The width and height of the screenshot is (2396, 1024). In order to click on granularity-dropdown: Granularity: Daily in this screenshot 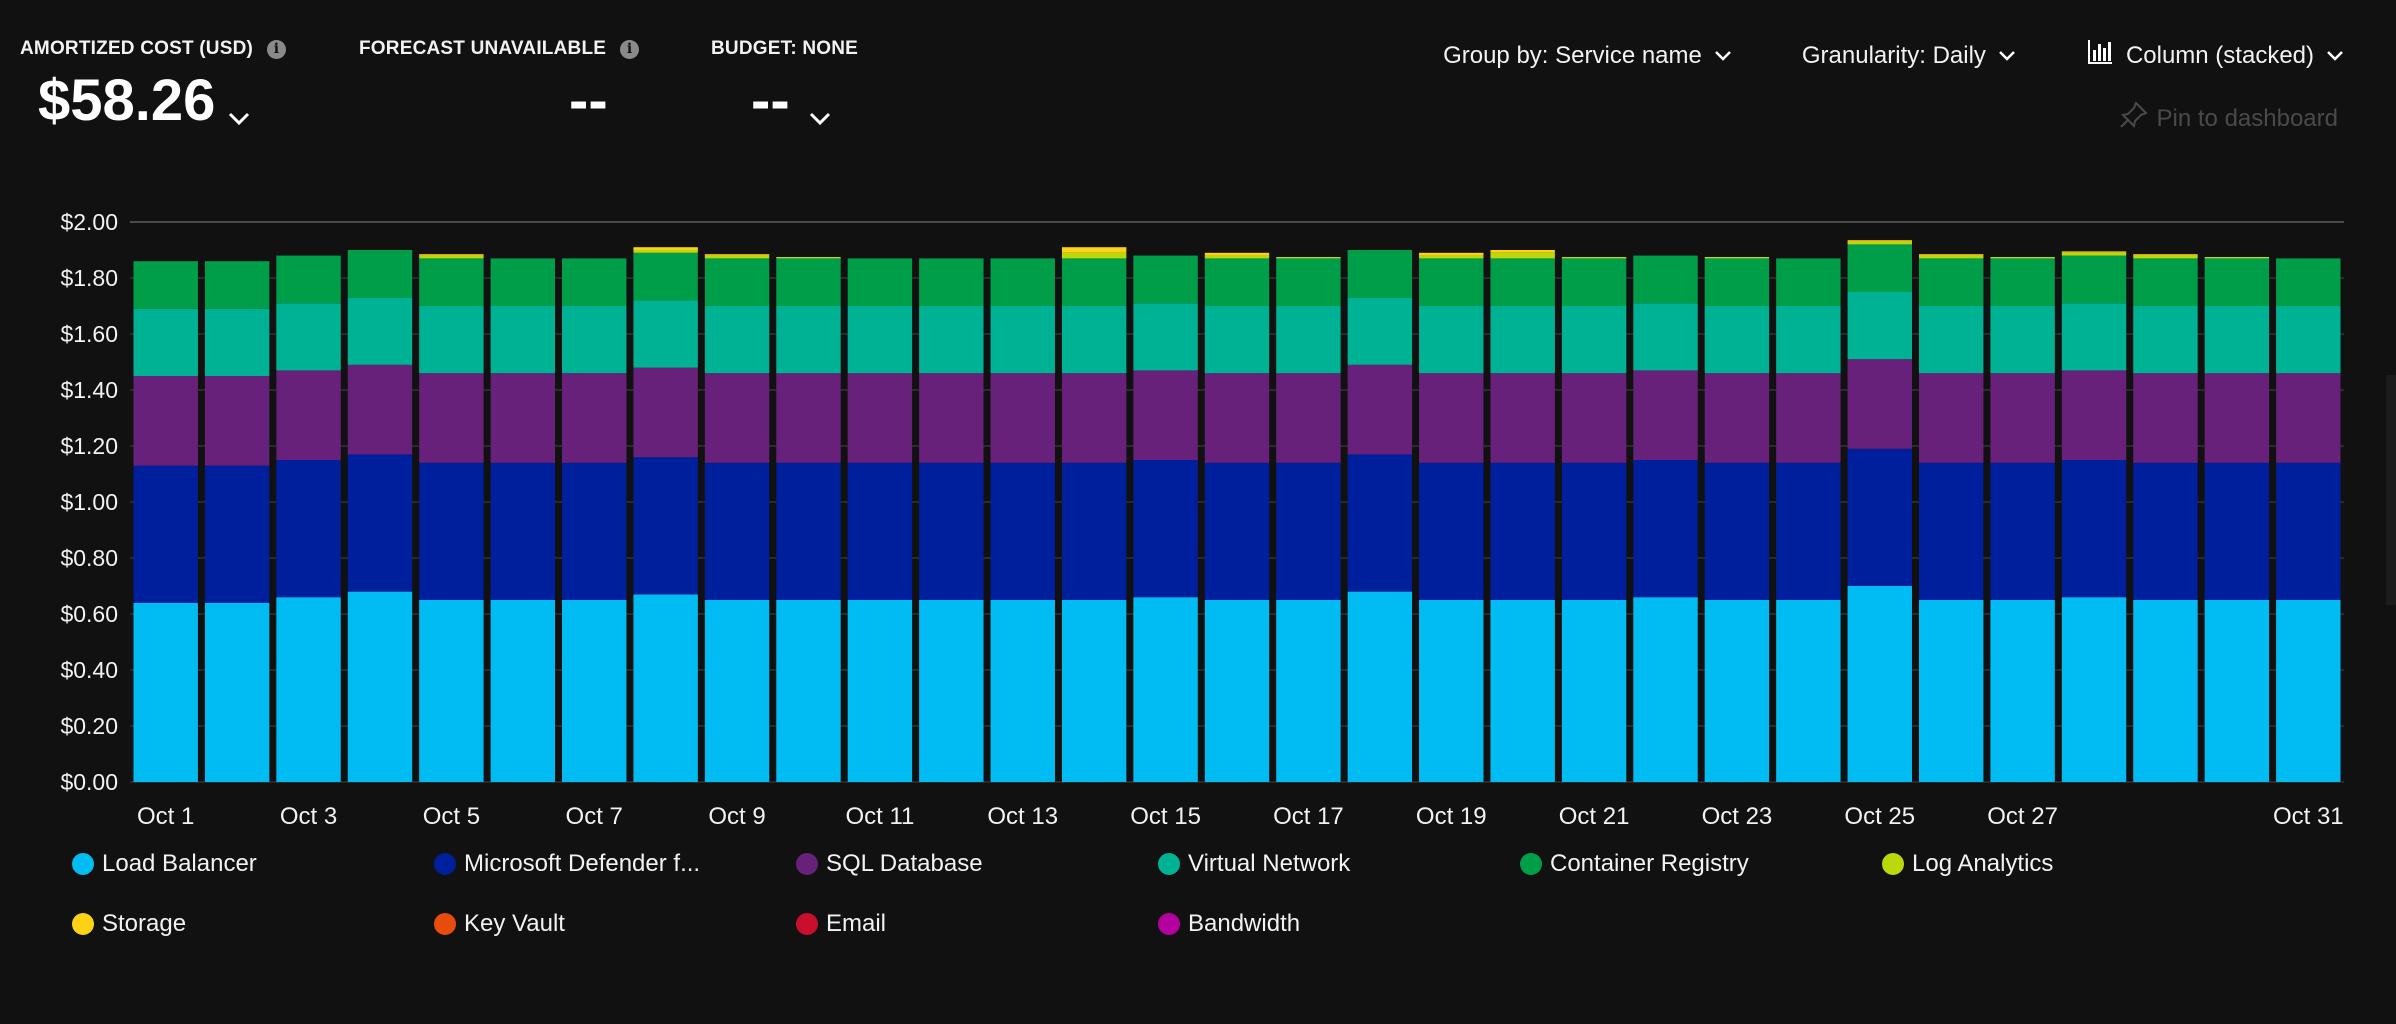, I will do `click(1909, 56)`.